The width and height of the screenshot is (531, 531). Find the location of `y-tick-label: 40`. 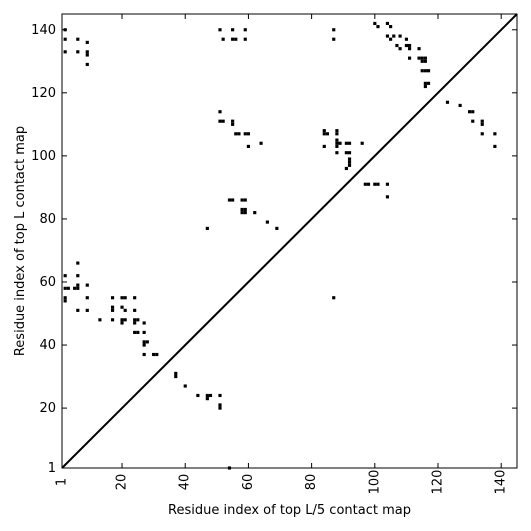

y-tick-label: 40 is located at coordinates (47, 345).